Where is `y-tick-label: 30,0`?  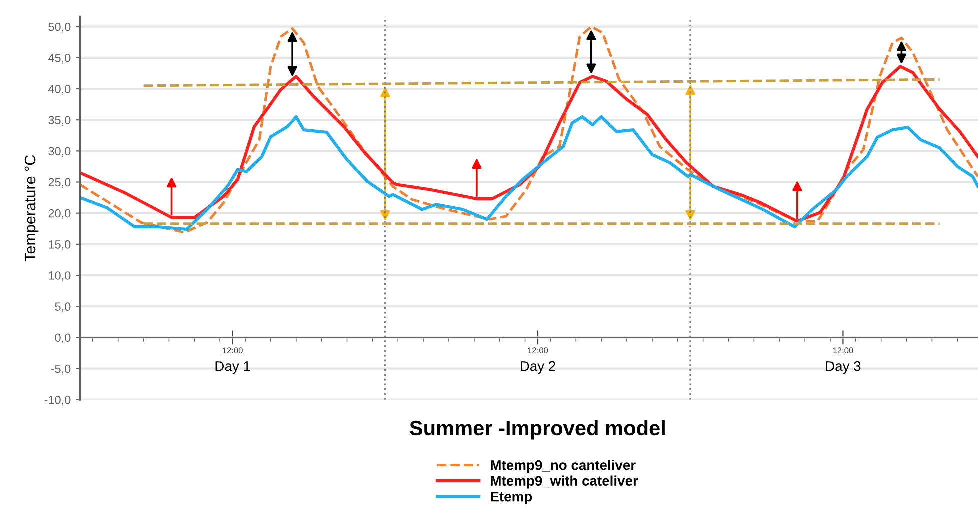 y-tick-label: 30,0 is located at coordinates (59, 152).